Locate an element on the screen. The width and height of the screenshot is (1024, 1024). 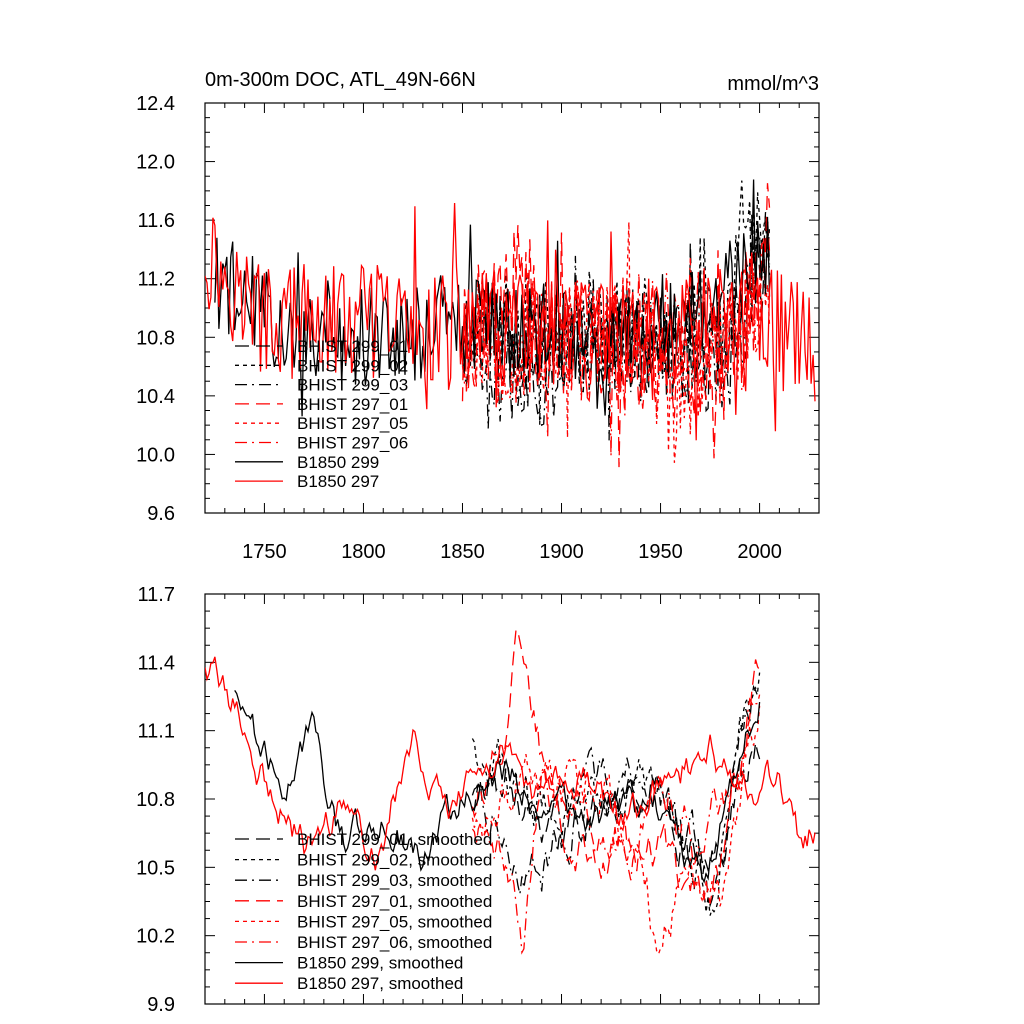
y-tick-label: 10.4 is located at coordinates (155, 397).